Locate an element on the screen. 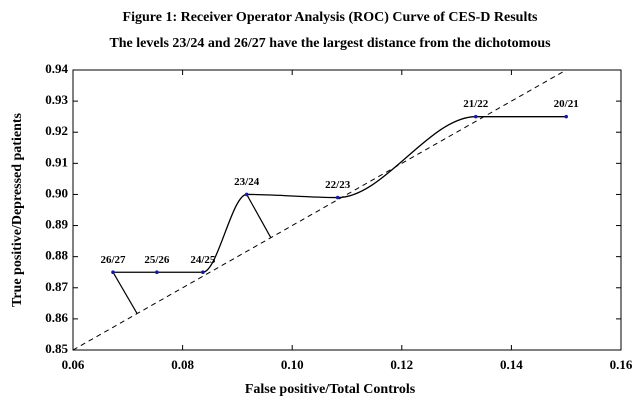 This screenshot has height=400, width=632. y-tick-label: 0.86 is located at coordinates (56, 317).